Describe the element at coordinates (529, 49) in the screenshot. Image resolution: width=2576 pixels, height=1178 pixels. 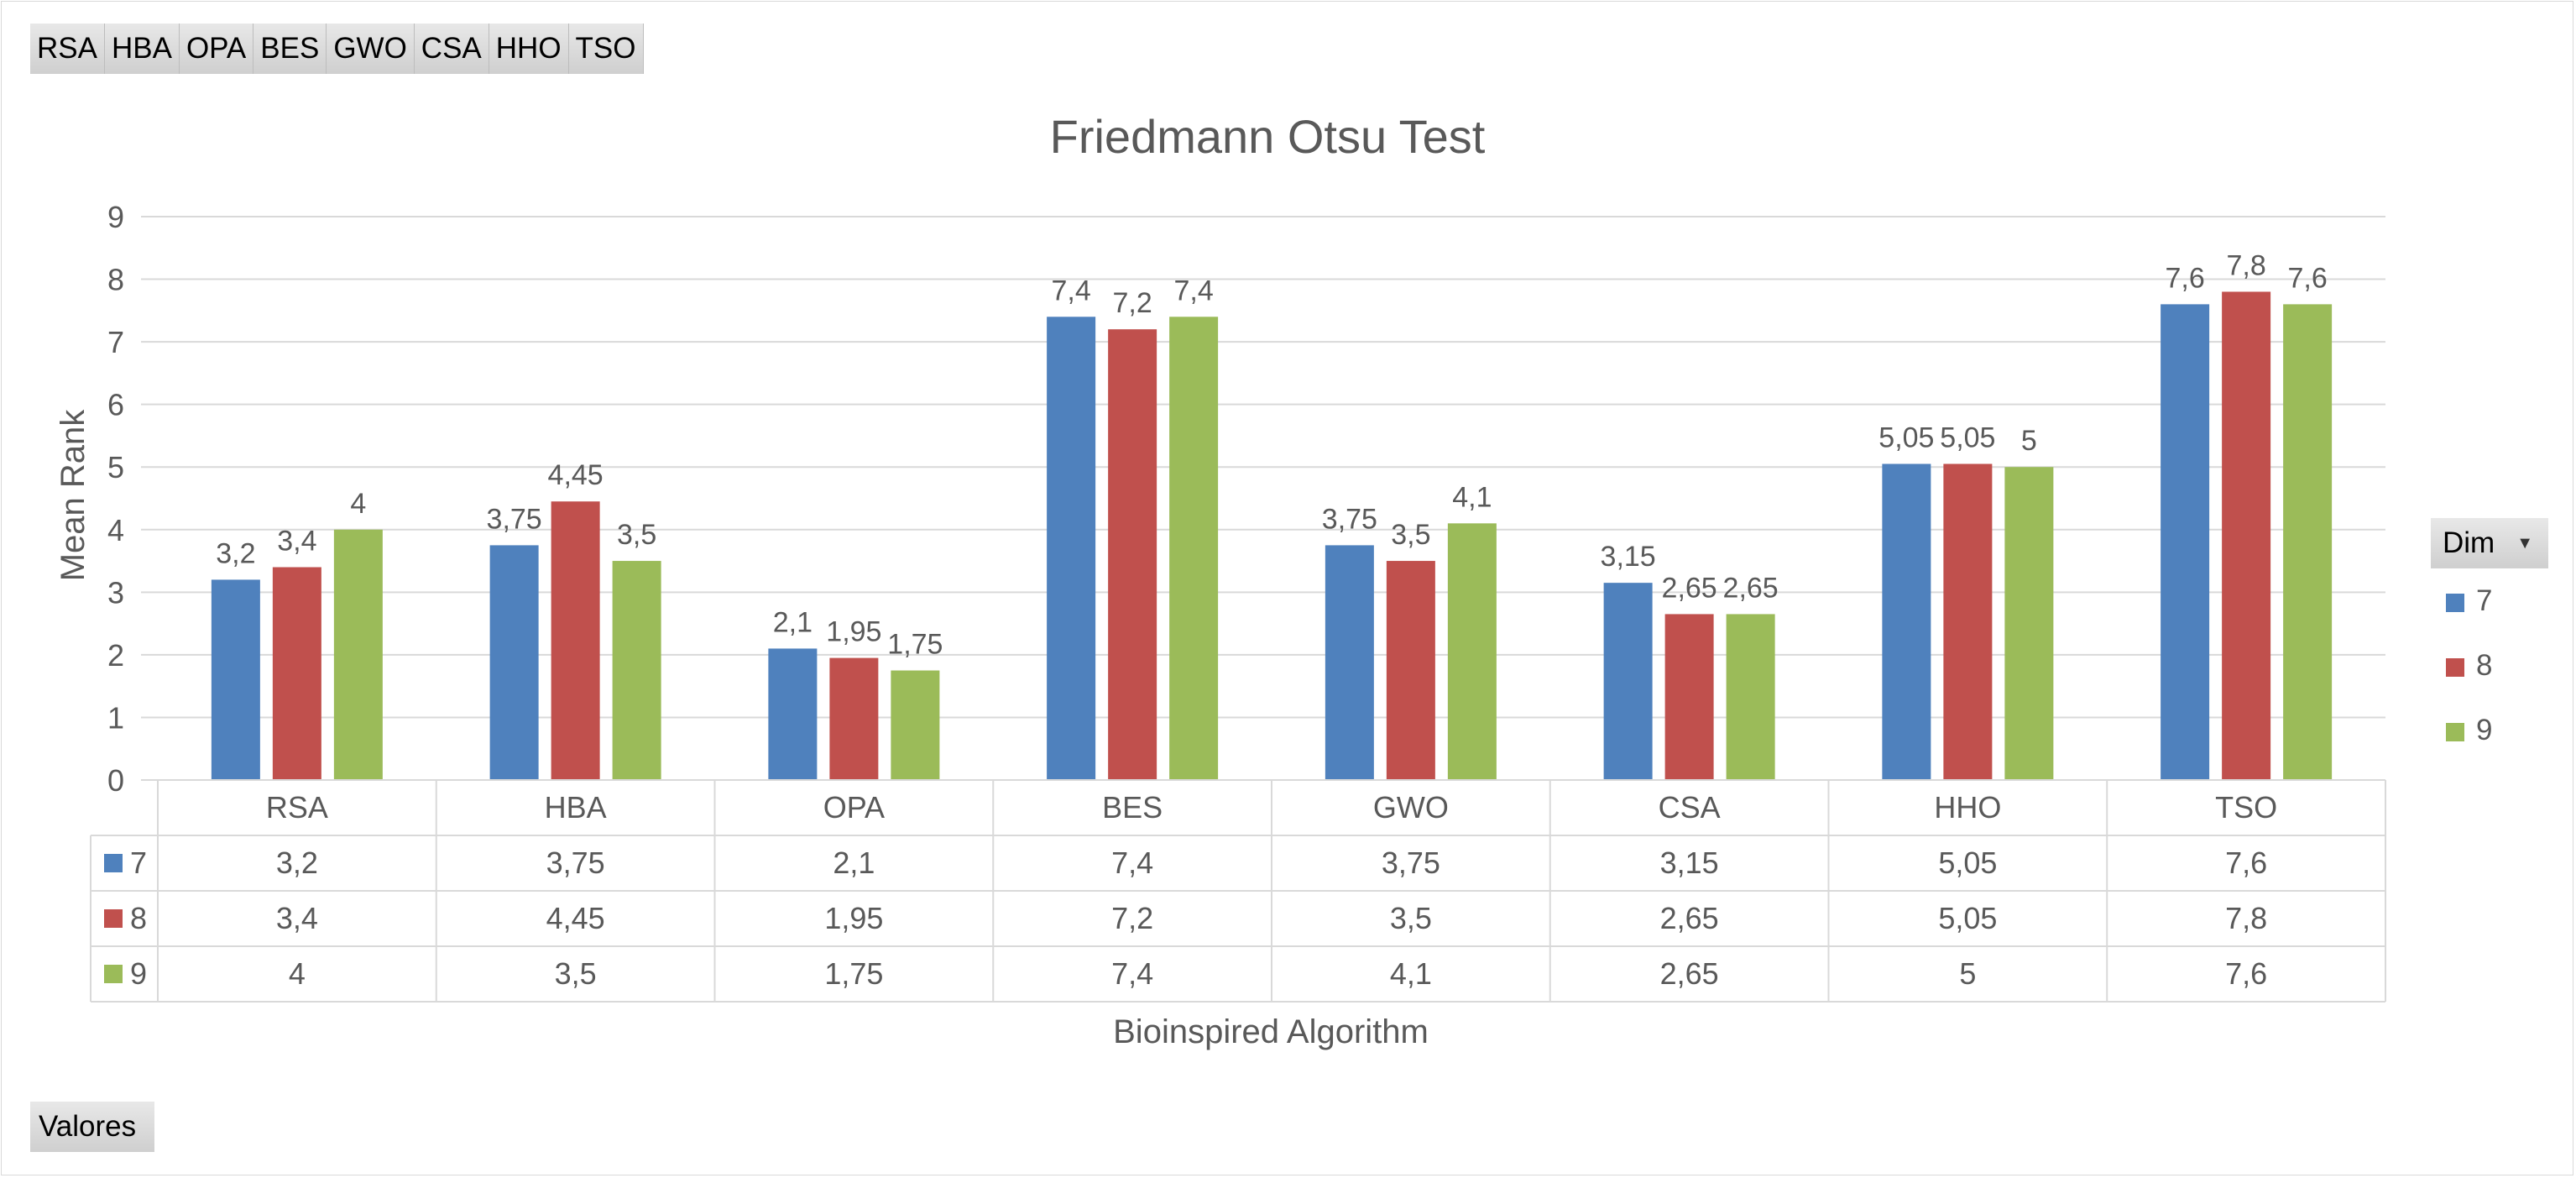
I see `pivot-field-hho: HHO` at that location.